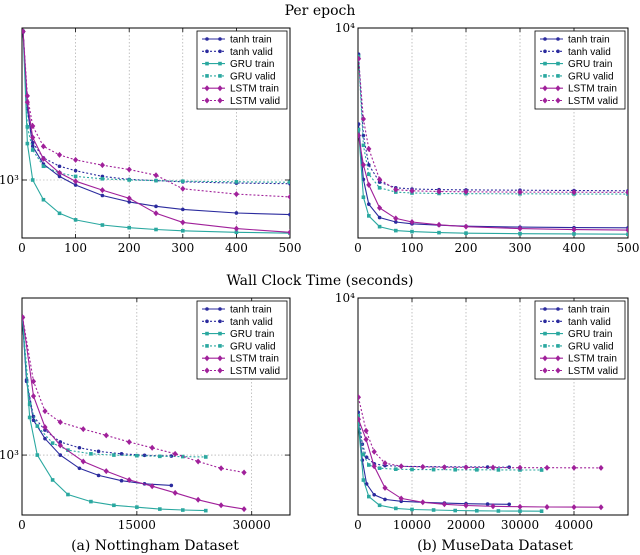 The width and height of the screenshot is (640, 555). What do you see at coordinates (545, 309) in the screenshot?
I see `legend-marker-a-b-wall-clock-tanh-train` at bounding box center [545, 309].